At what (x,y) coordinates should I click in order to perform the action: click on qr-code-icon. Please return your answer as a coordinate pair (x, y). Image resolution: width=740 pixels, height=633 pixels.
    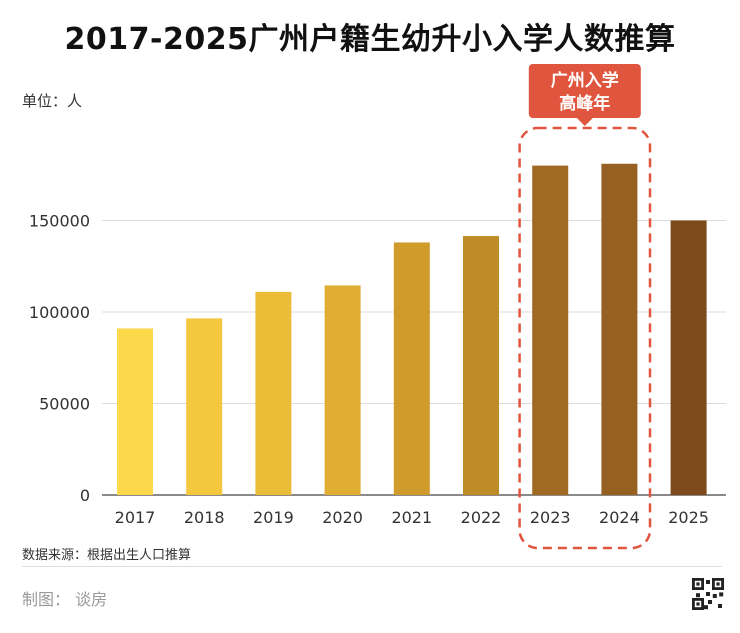
    Looking at the image, I should click on (708, 594).